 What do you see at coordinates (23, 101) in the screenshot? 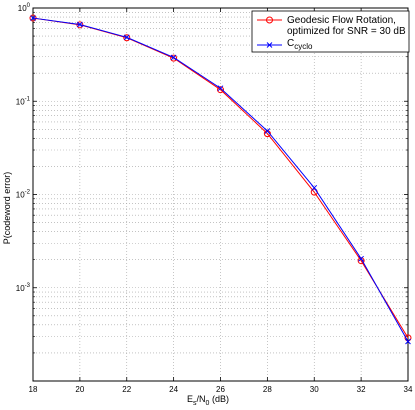
I see `y-tick-label: 10⁻¹` at bounding box center [23, 101].